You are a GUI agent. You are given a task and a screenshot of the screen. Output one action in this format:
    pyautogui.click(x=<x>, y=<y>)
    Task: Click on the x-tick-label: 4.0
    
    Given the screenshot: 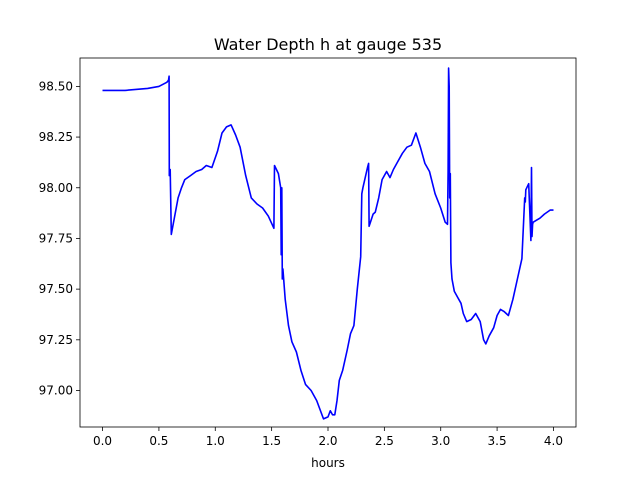 What is the action you would take?
    pyautogui.click(x=553, y=441)
    